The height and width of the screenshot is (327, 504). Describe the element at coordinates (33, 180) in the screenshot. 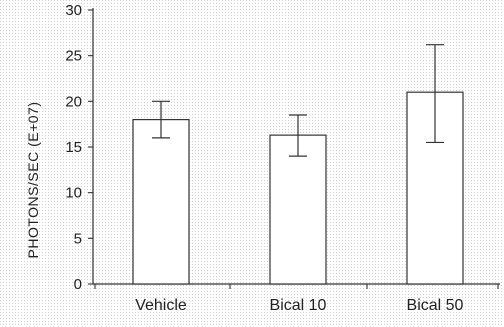

I see `y-axis-title: PHOTONS/SEC (E+07)` at that location.